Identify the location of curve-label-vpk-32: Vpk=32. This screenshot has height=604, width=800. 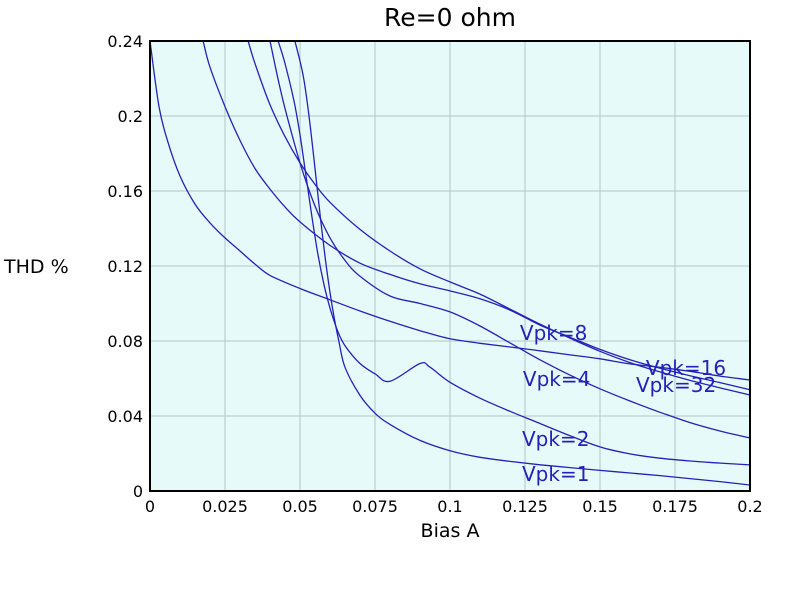
(676, 385).